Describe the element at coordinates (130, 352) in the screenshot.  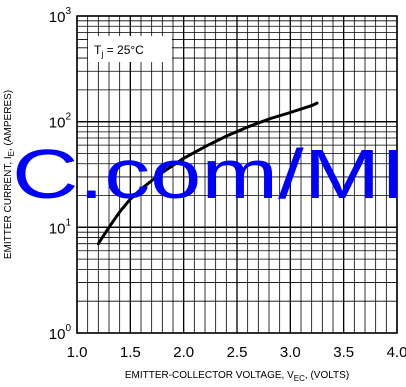
I see `x-tick-label: 1.5` at that location.